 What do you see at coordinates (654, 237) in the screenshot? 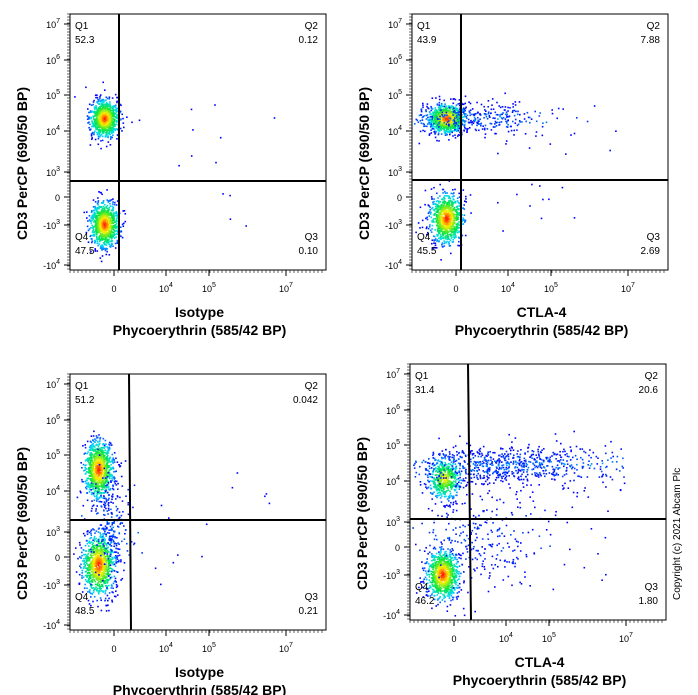
I see `quadrant-name-q3: Q3` at bounding box center [654, 237].